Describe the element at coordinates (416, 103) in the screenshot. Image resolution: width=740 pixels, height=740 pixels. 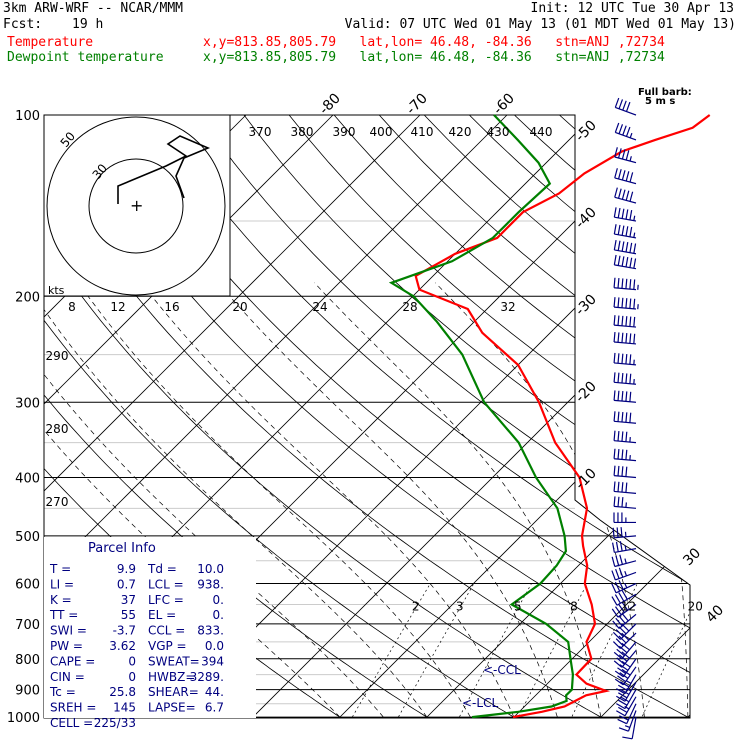
I see `isotherm-label: -70` at that location.